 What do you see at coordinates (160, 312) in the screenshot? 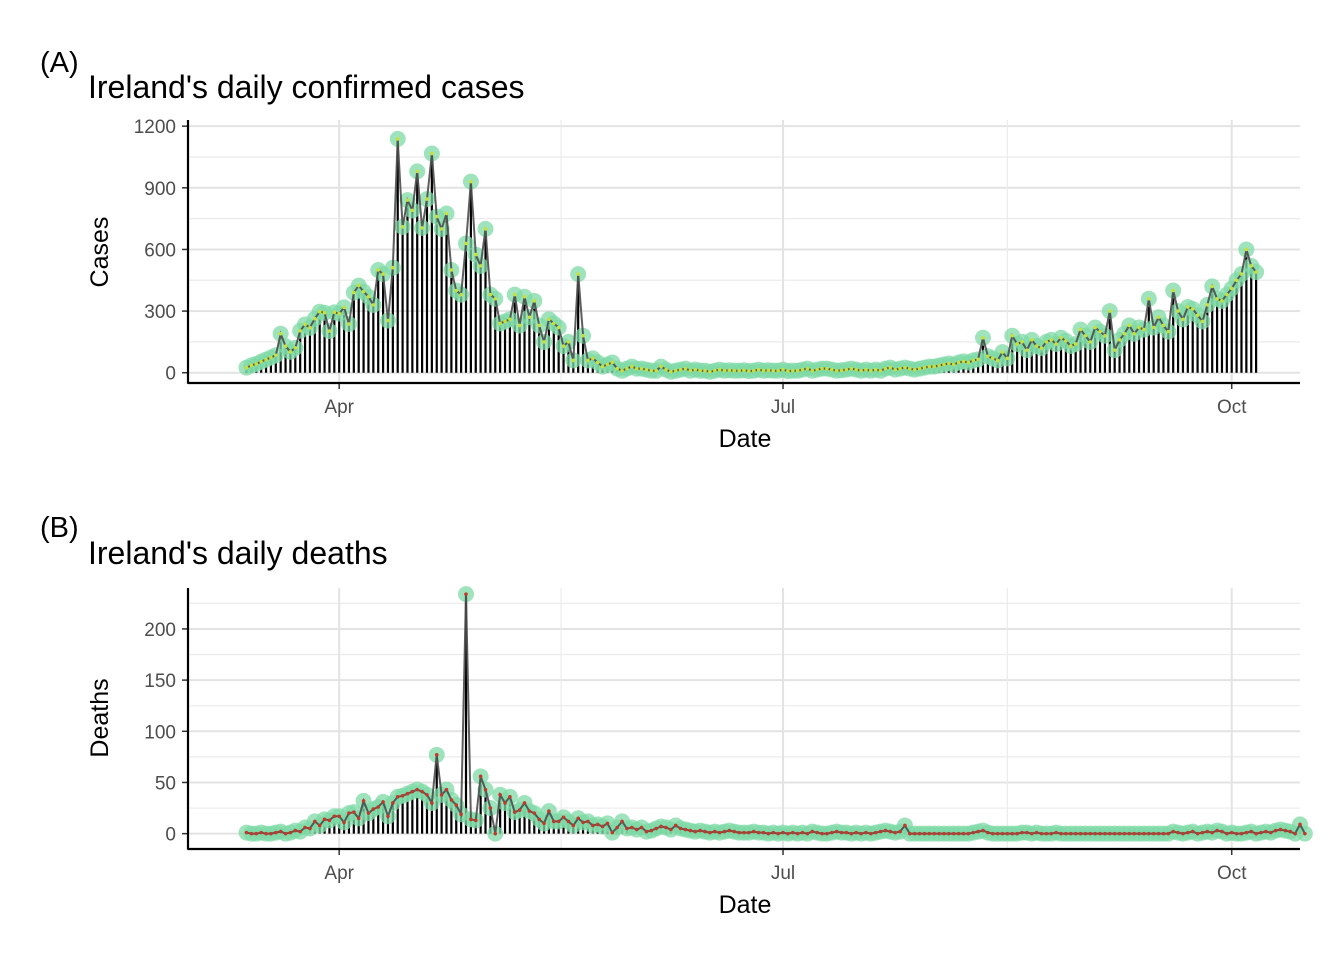
I see `y-tick-label: 300` at bounding box center [160, 312].